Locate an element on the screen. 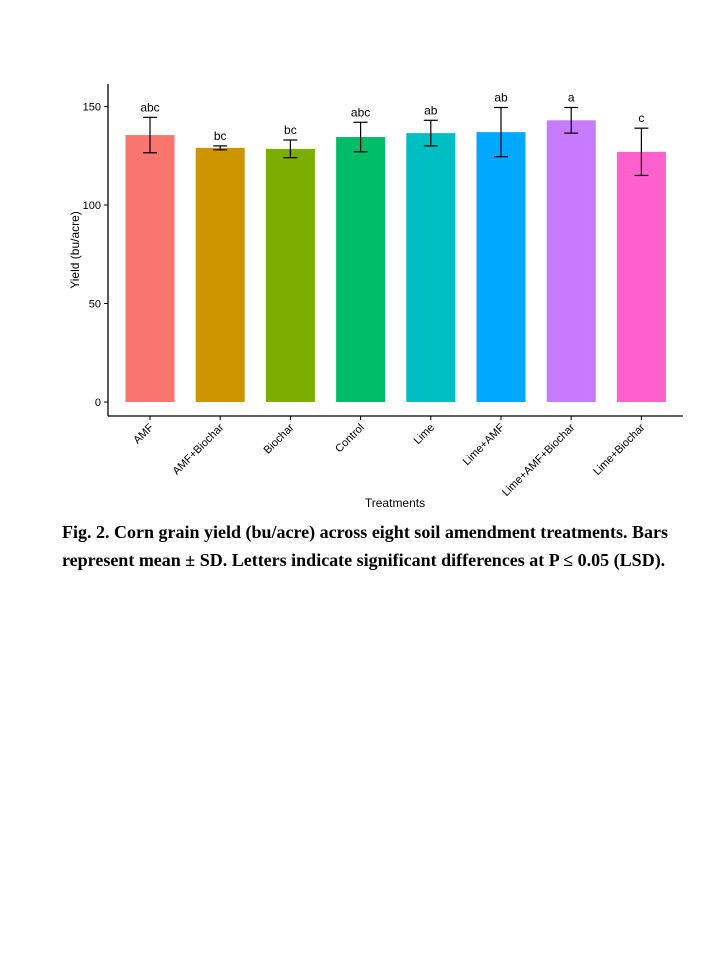 Image resolution: width=720 pixels, height=960 pixels. bar-lime-biochar is located at coordinates (641, 276).